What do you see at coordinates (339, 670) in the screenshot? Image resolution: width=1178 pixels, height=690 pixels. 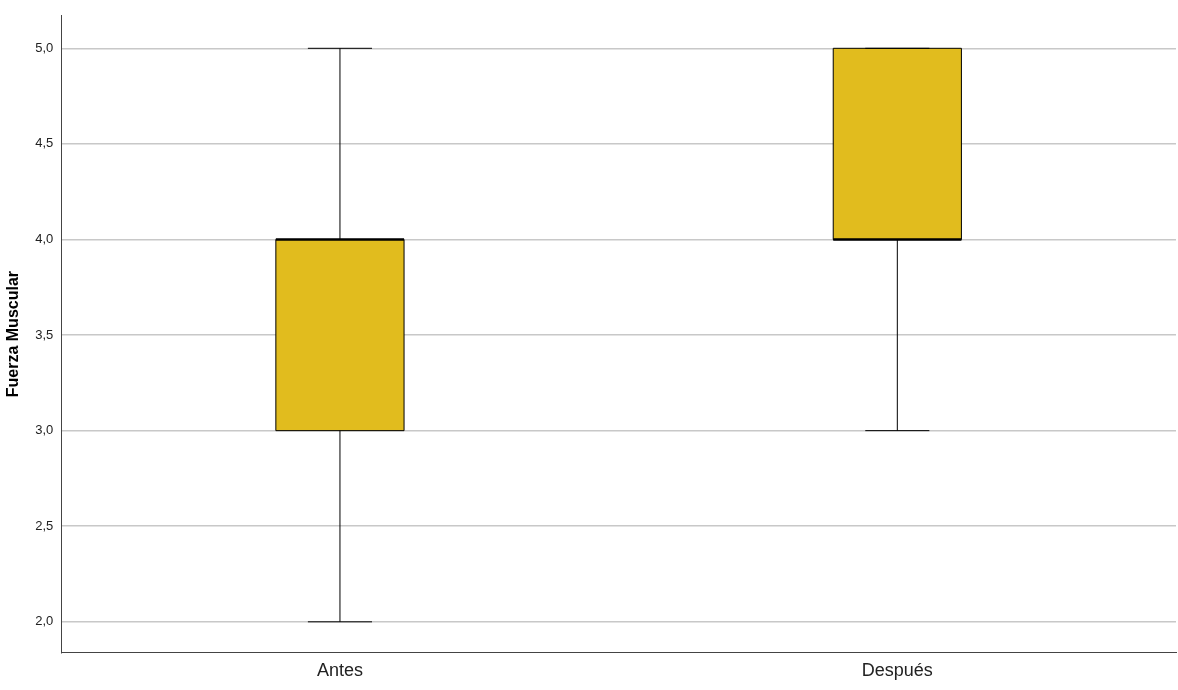 I see `x-tick-label: Antes` at bounding box center [339, 670].